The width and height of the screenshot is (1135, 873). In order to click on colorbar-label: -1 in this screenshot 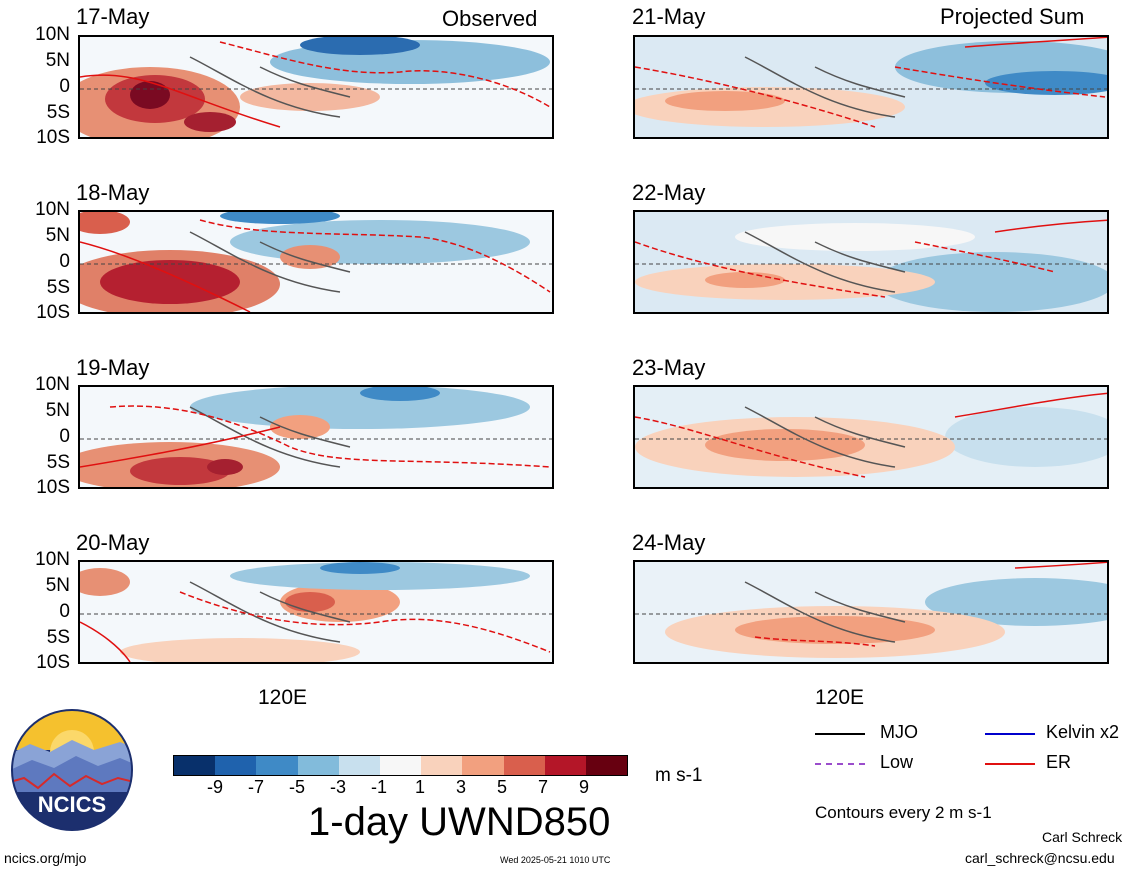, I will do `click(378, 787)`.